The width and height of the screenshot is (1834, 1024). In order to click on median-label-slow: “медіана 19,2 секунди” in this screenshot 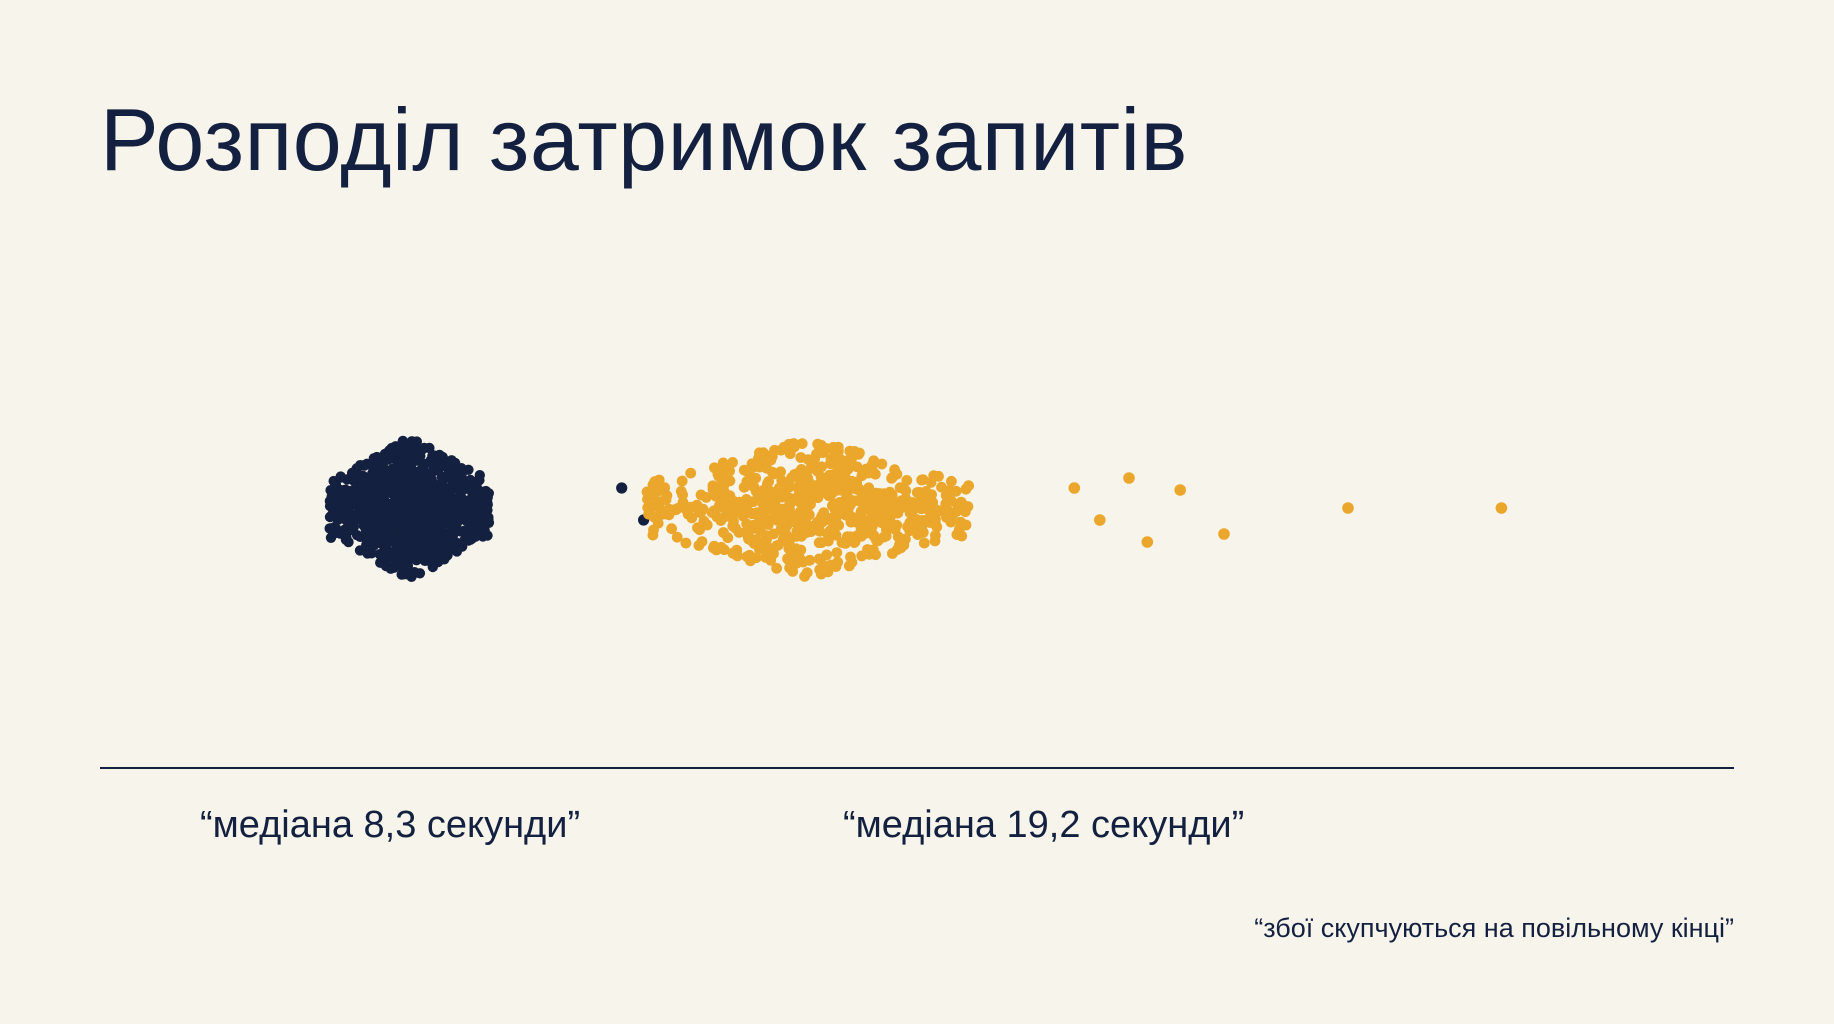, I will do `click(1044, 825)`.